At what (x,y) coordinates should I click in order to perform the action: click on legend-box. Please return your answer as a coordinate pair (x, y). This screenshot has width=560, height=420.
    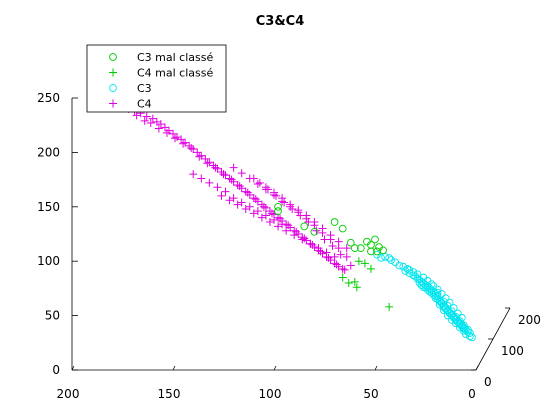
    Looking at the image, I should click on (156, 78).